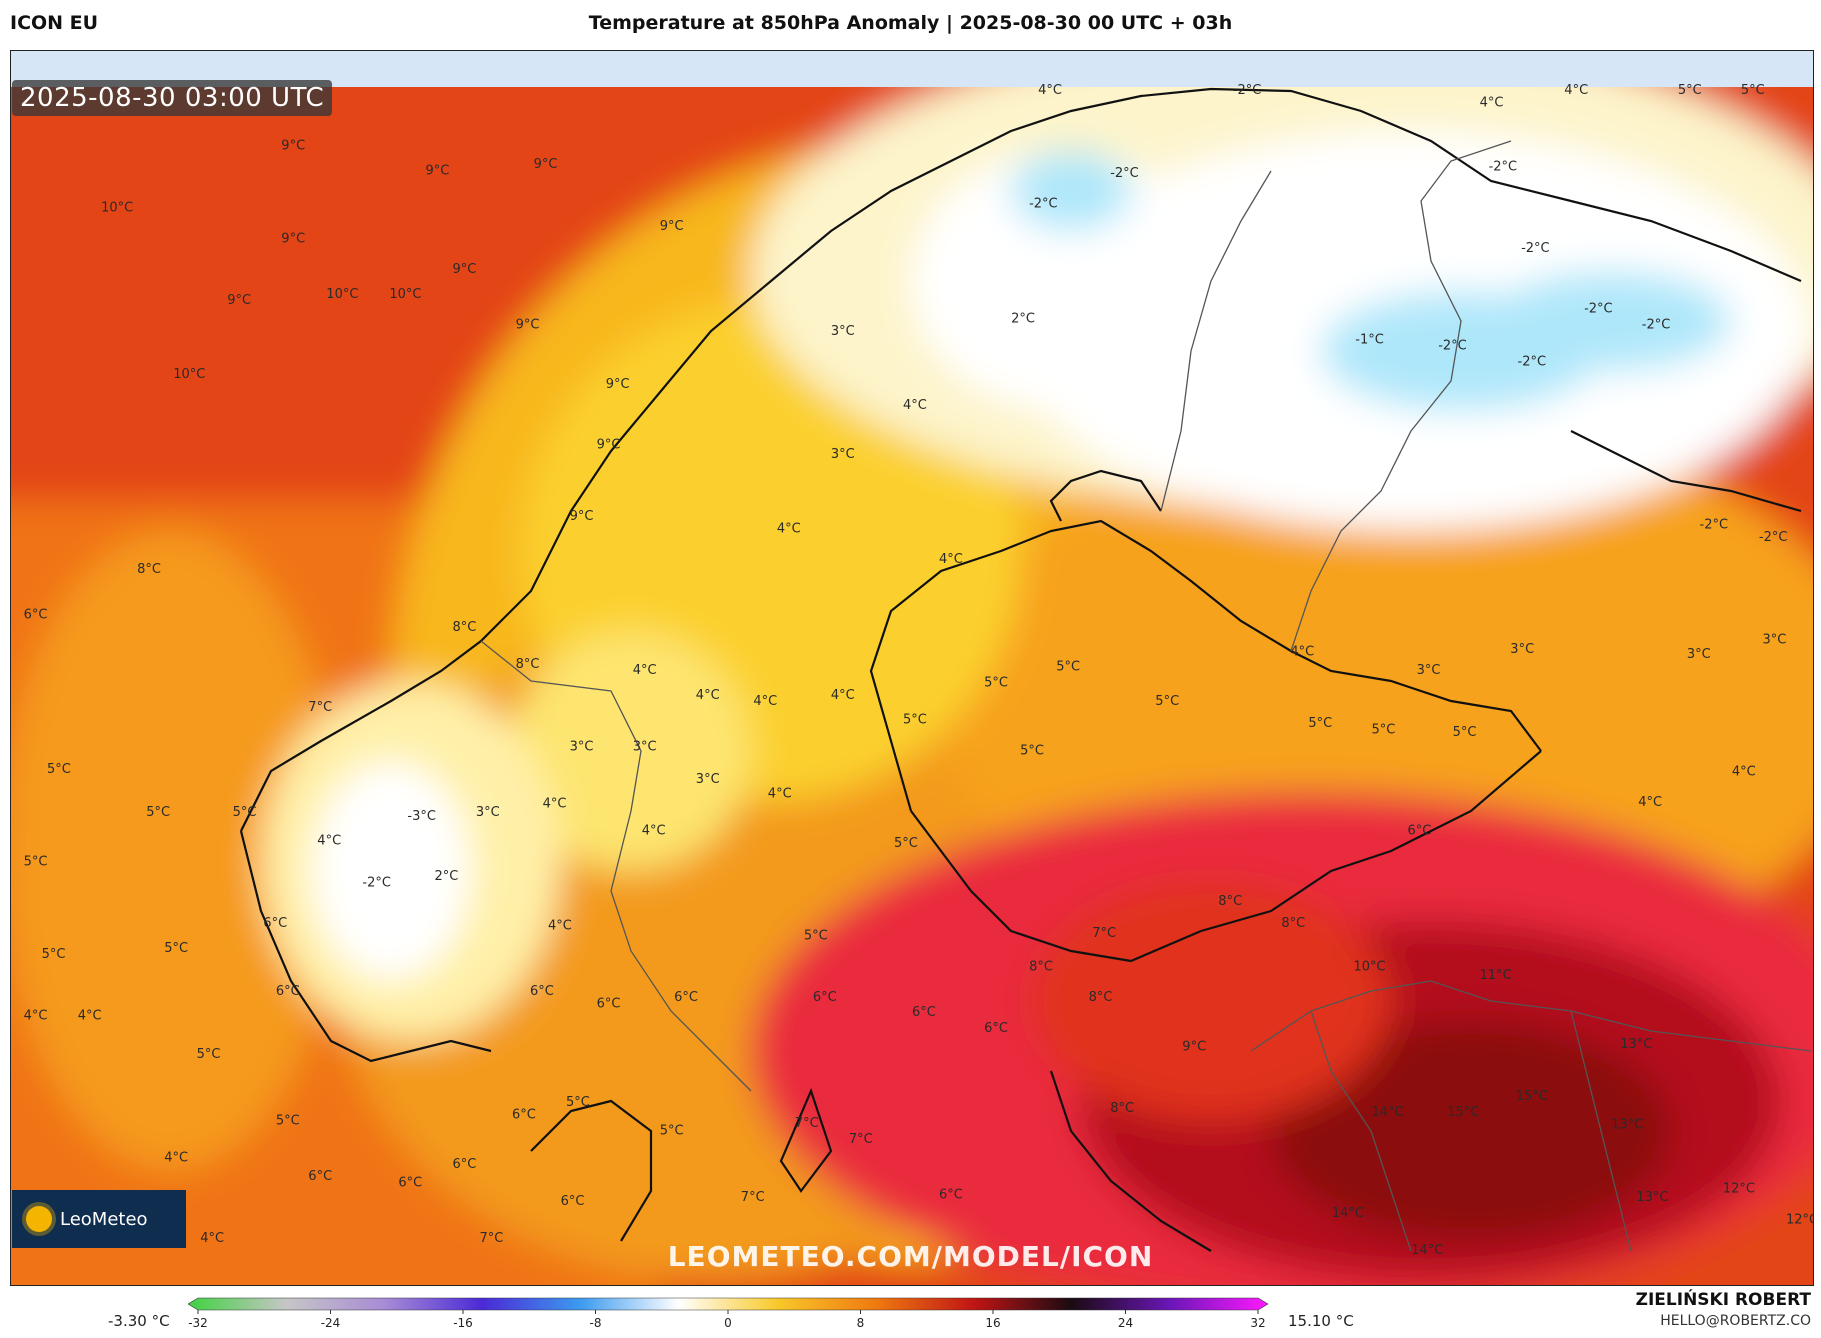 The height and width of the screenshot is (1338, 1821). Describe the element at coordinates (421, 816) in the screenshot. I see `temperature-label: -3°C` at that location.